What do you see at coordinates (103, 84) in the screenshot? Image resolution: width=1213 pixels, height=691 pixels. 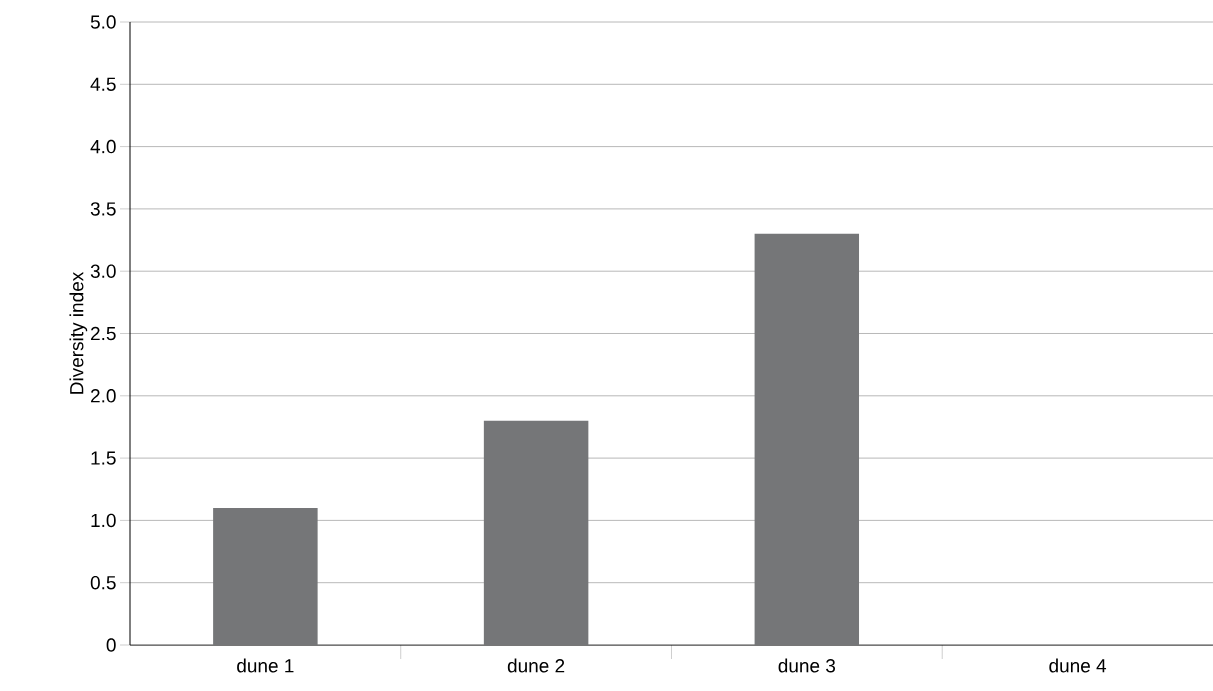 I see `y-tick-label: 4.5` at bounding box center [103, 84].